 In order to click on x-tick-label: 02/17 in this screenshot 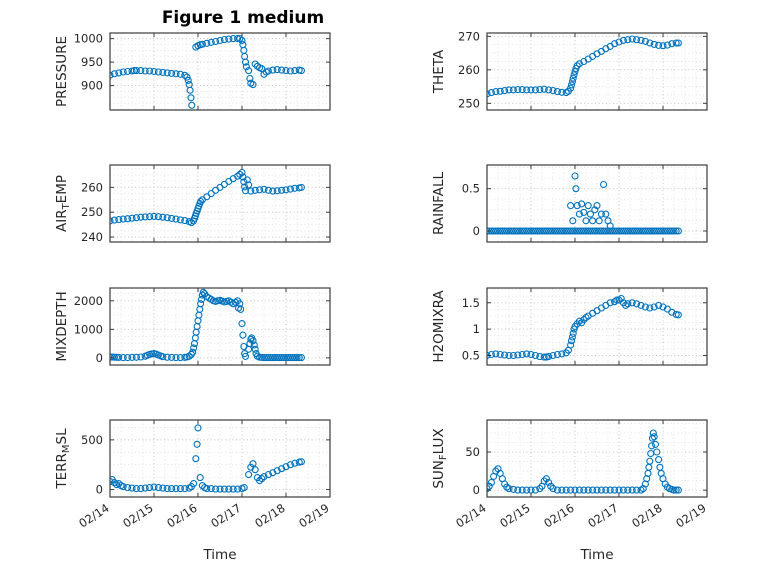, I will do `click(602, 516)`.